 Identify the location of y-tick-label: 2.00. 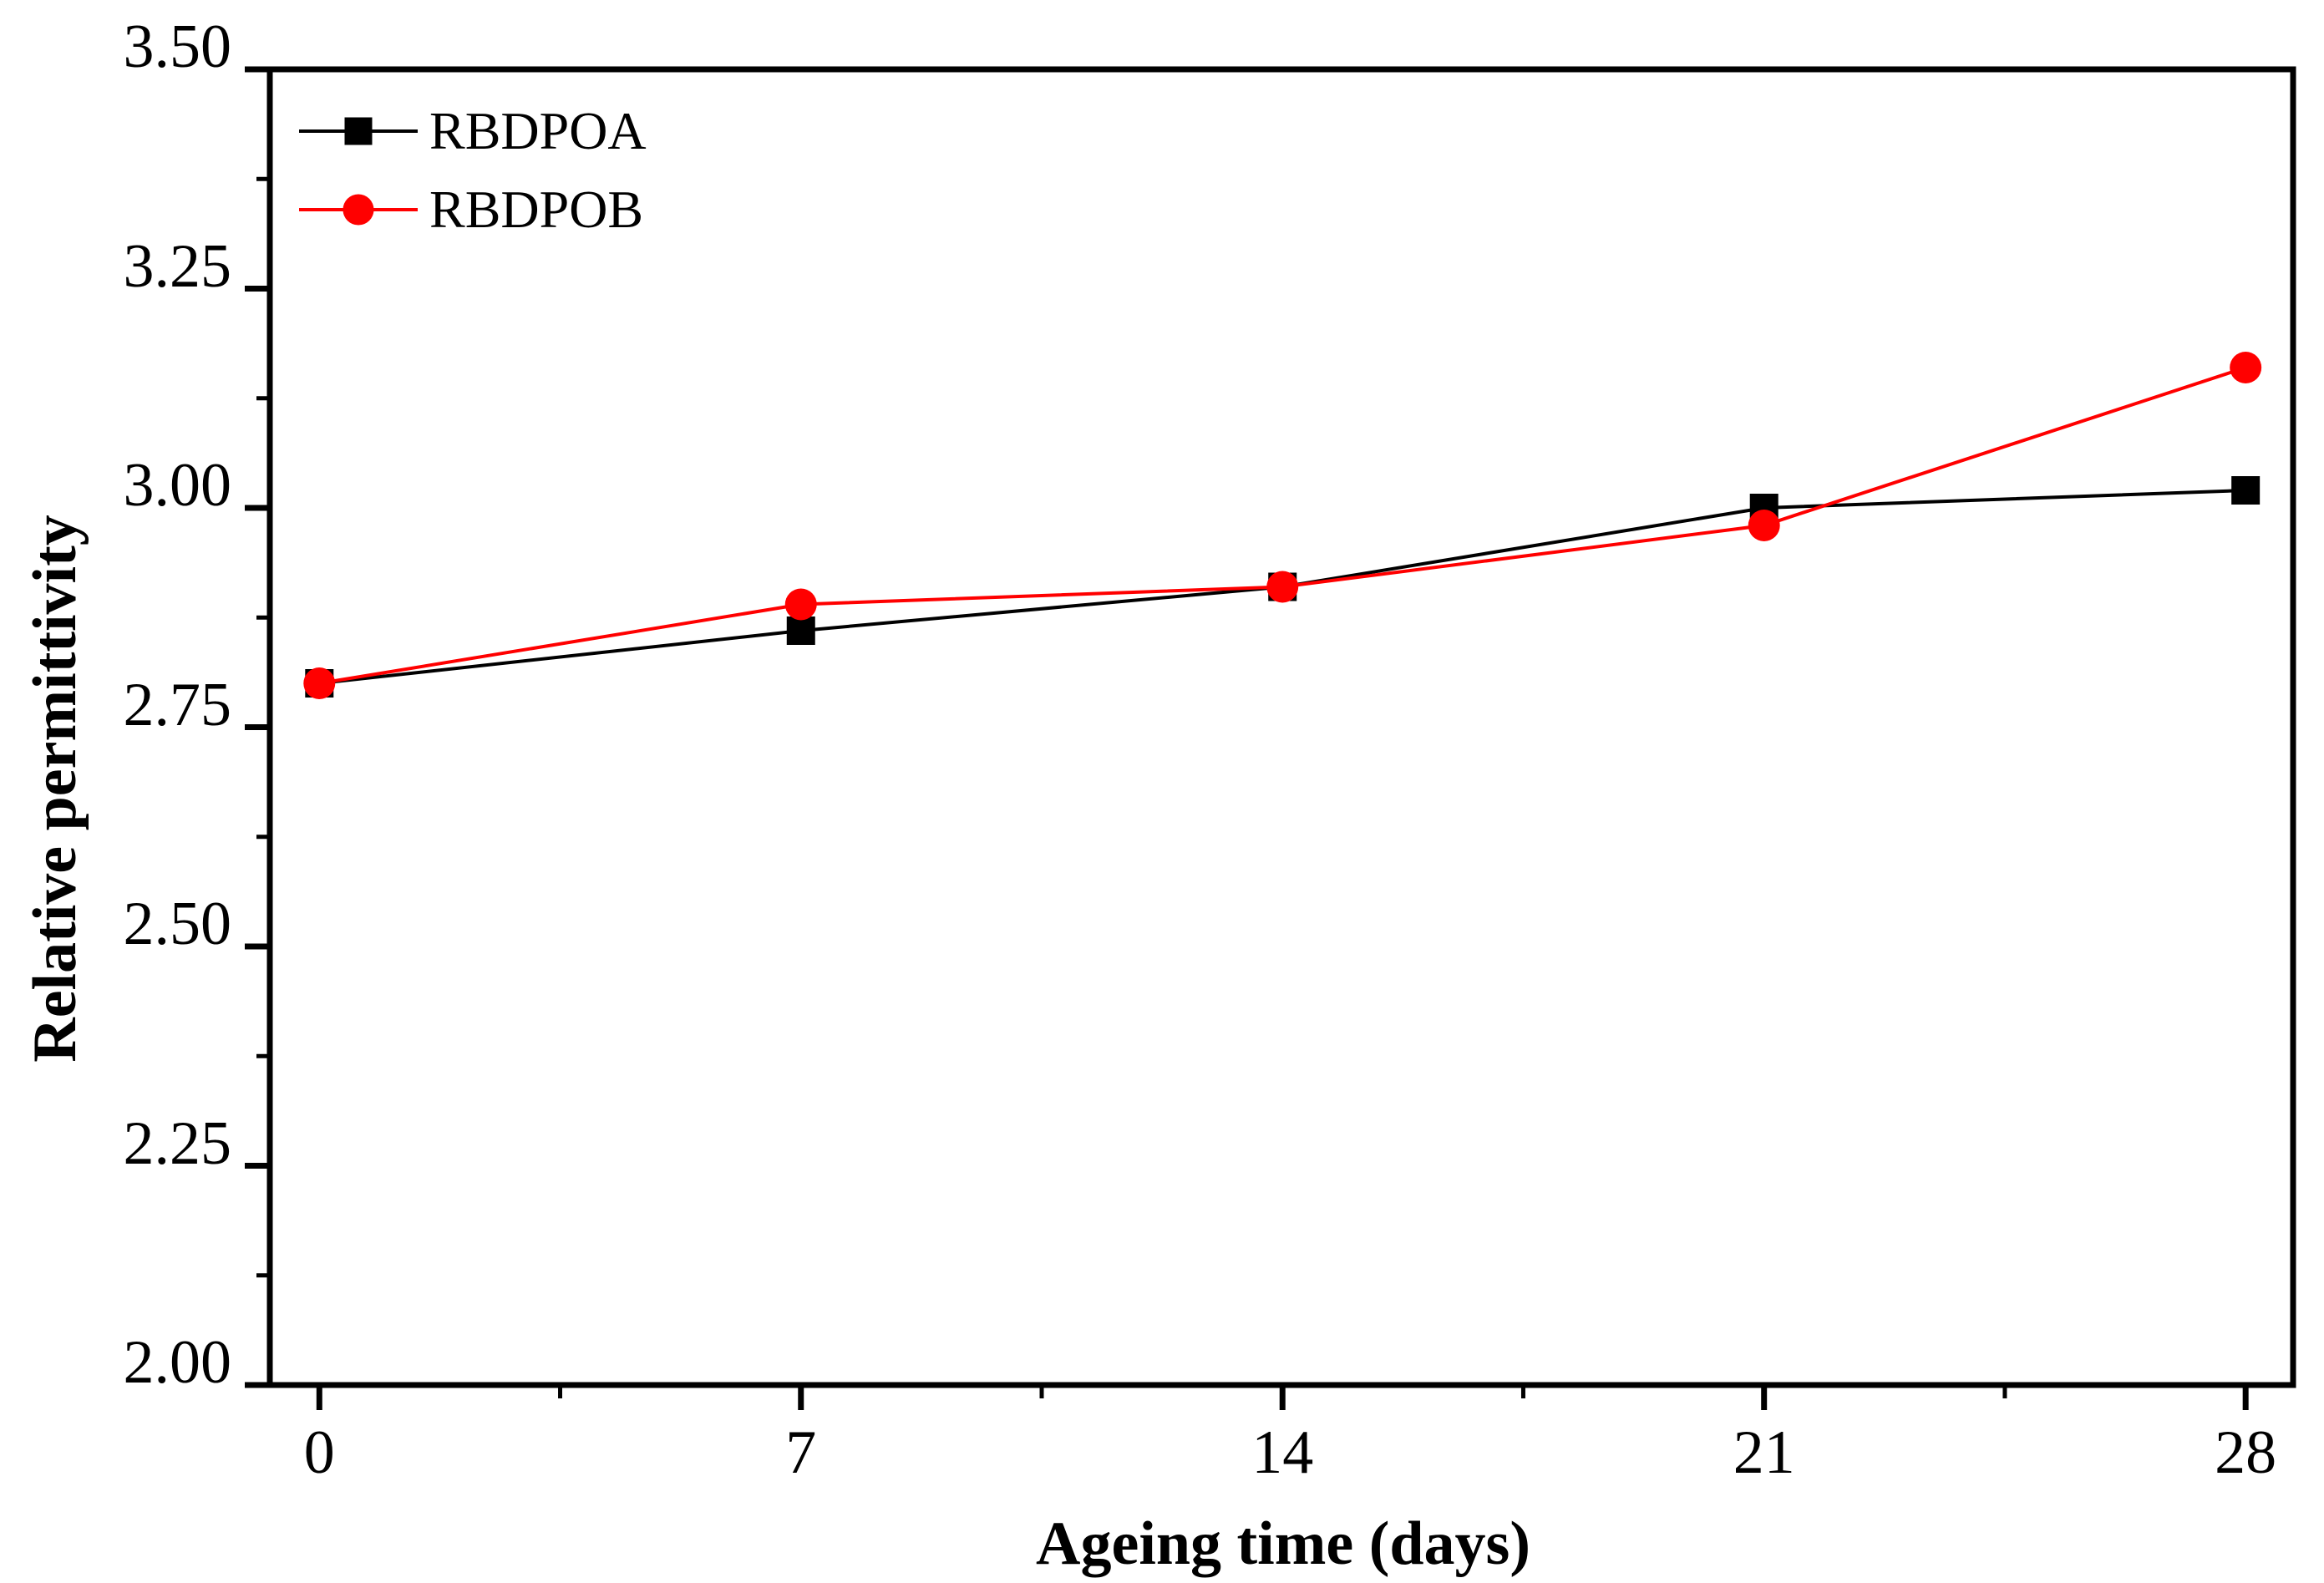
(177, 1362).